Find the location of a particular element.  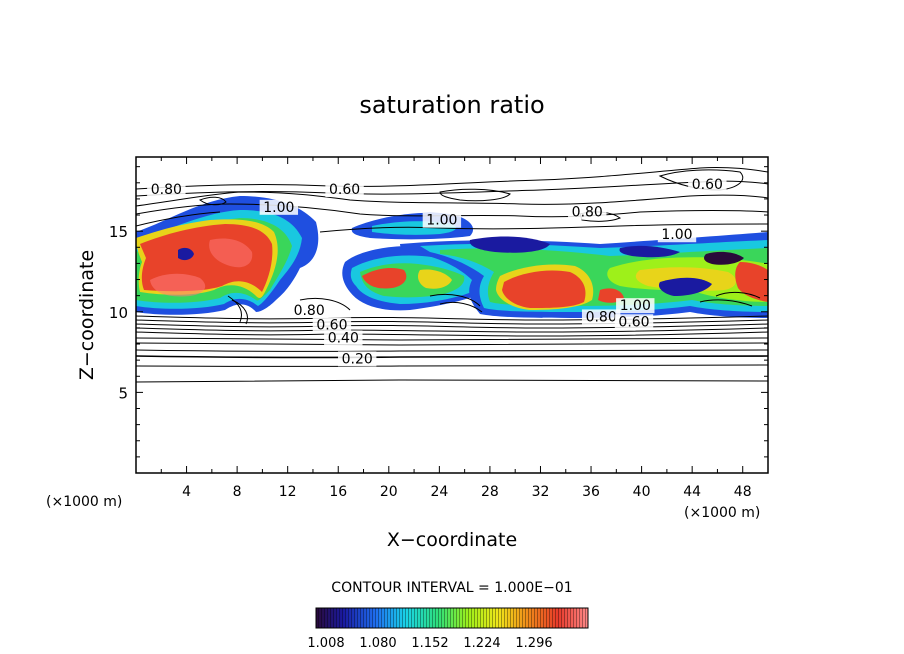

x-tick-label: 20 is located at coordinates (389, 492).